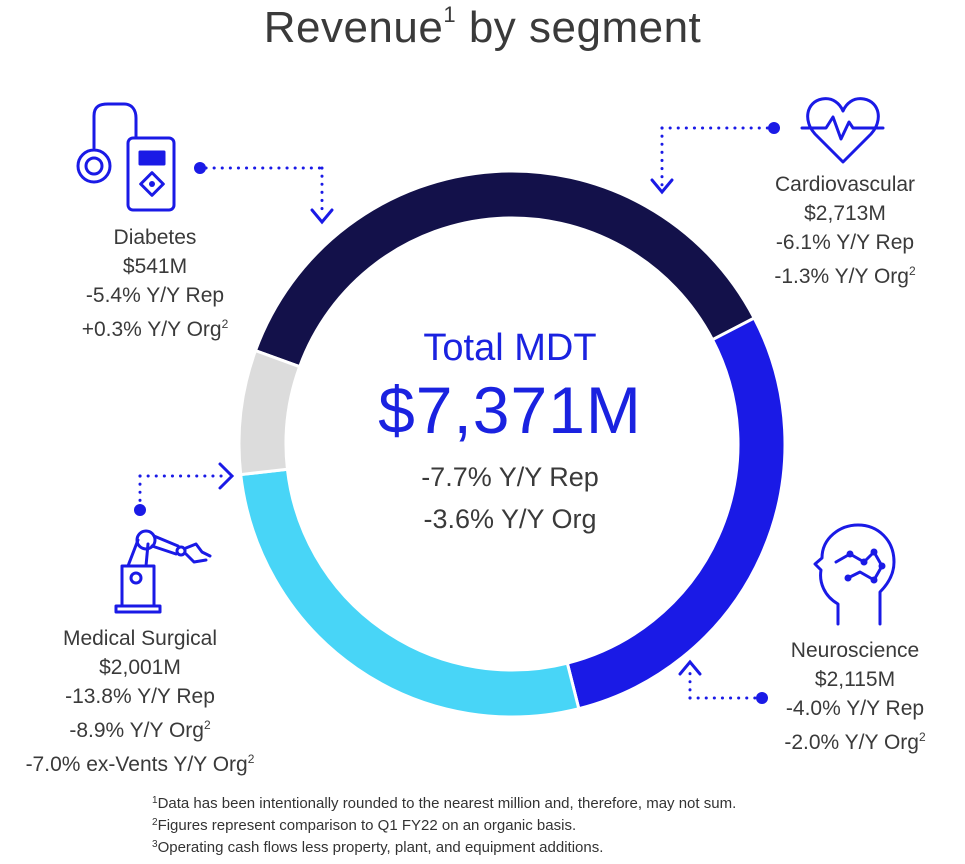 The width and height of the screenshot is (965, 864). I want to click on medical-surgical-org: -8.9% Y/Y Org2, so click(140, 730).